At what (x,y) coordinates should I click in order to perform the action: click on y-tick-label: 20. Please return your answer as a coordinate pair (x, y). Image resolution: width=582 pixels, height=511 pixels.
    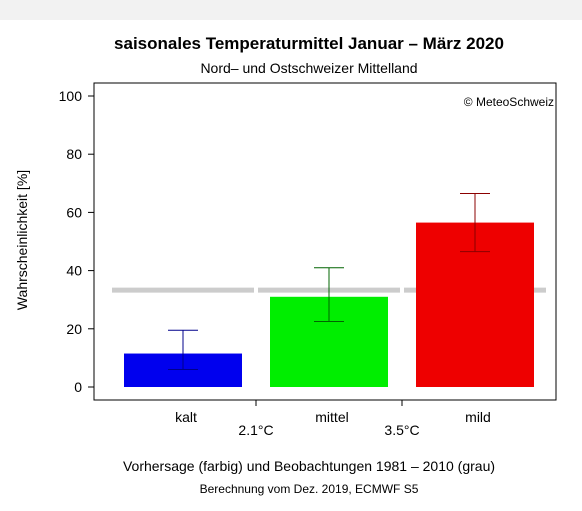
    Looking at the image, I should click on (74, 329).